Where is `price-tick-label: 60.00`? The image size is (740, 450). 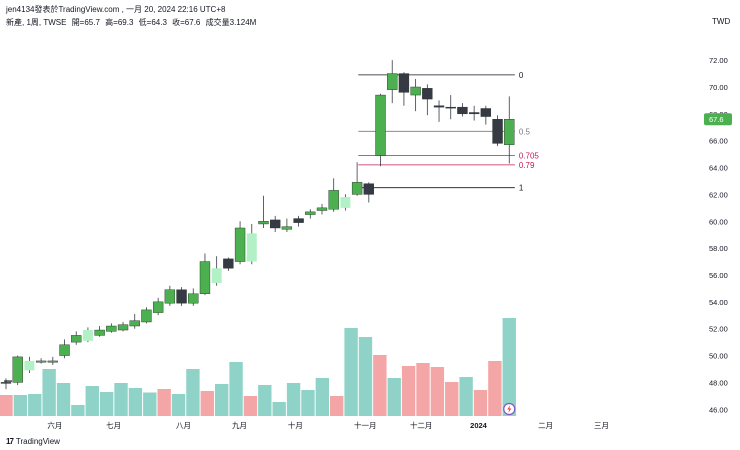
price-tick-label: 60.00 is located at coordinates (718, 221).